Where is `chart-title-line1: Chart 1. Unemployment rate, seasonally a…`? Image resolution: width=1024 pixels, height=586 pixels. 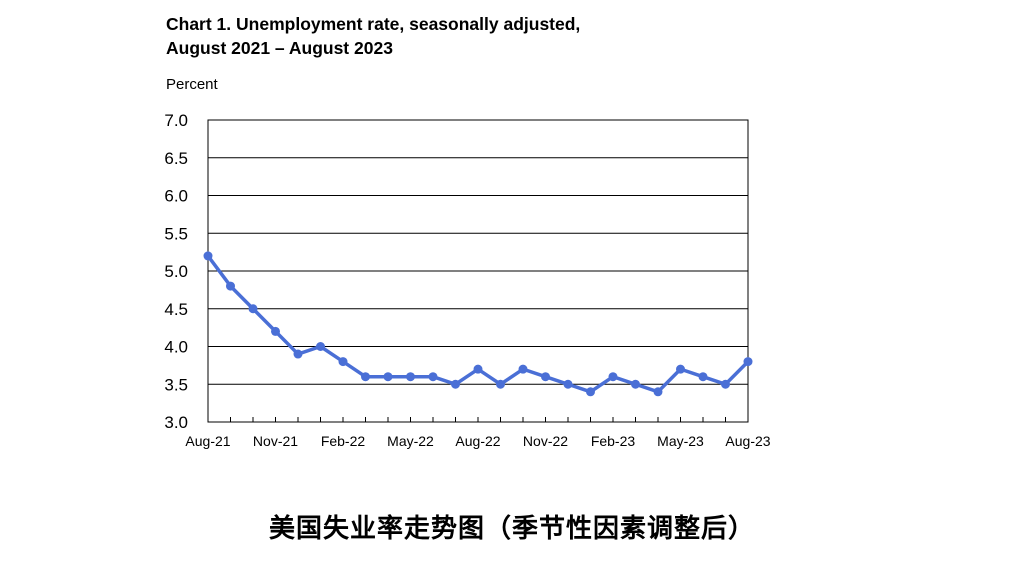
chart-title-line1: Chart 1. Unemployment rate, seasonally a… is located at coordinates (373, 24).